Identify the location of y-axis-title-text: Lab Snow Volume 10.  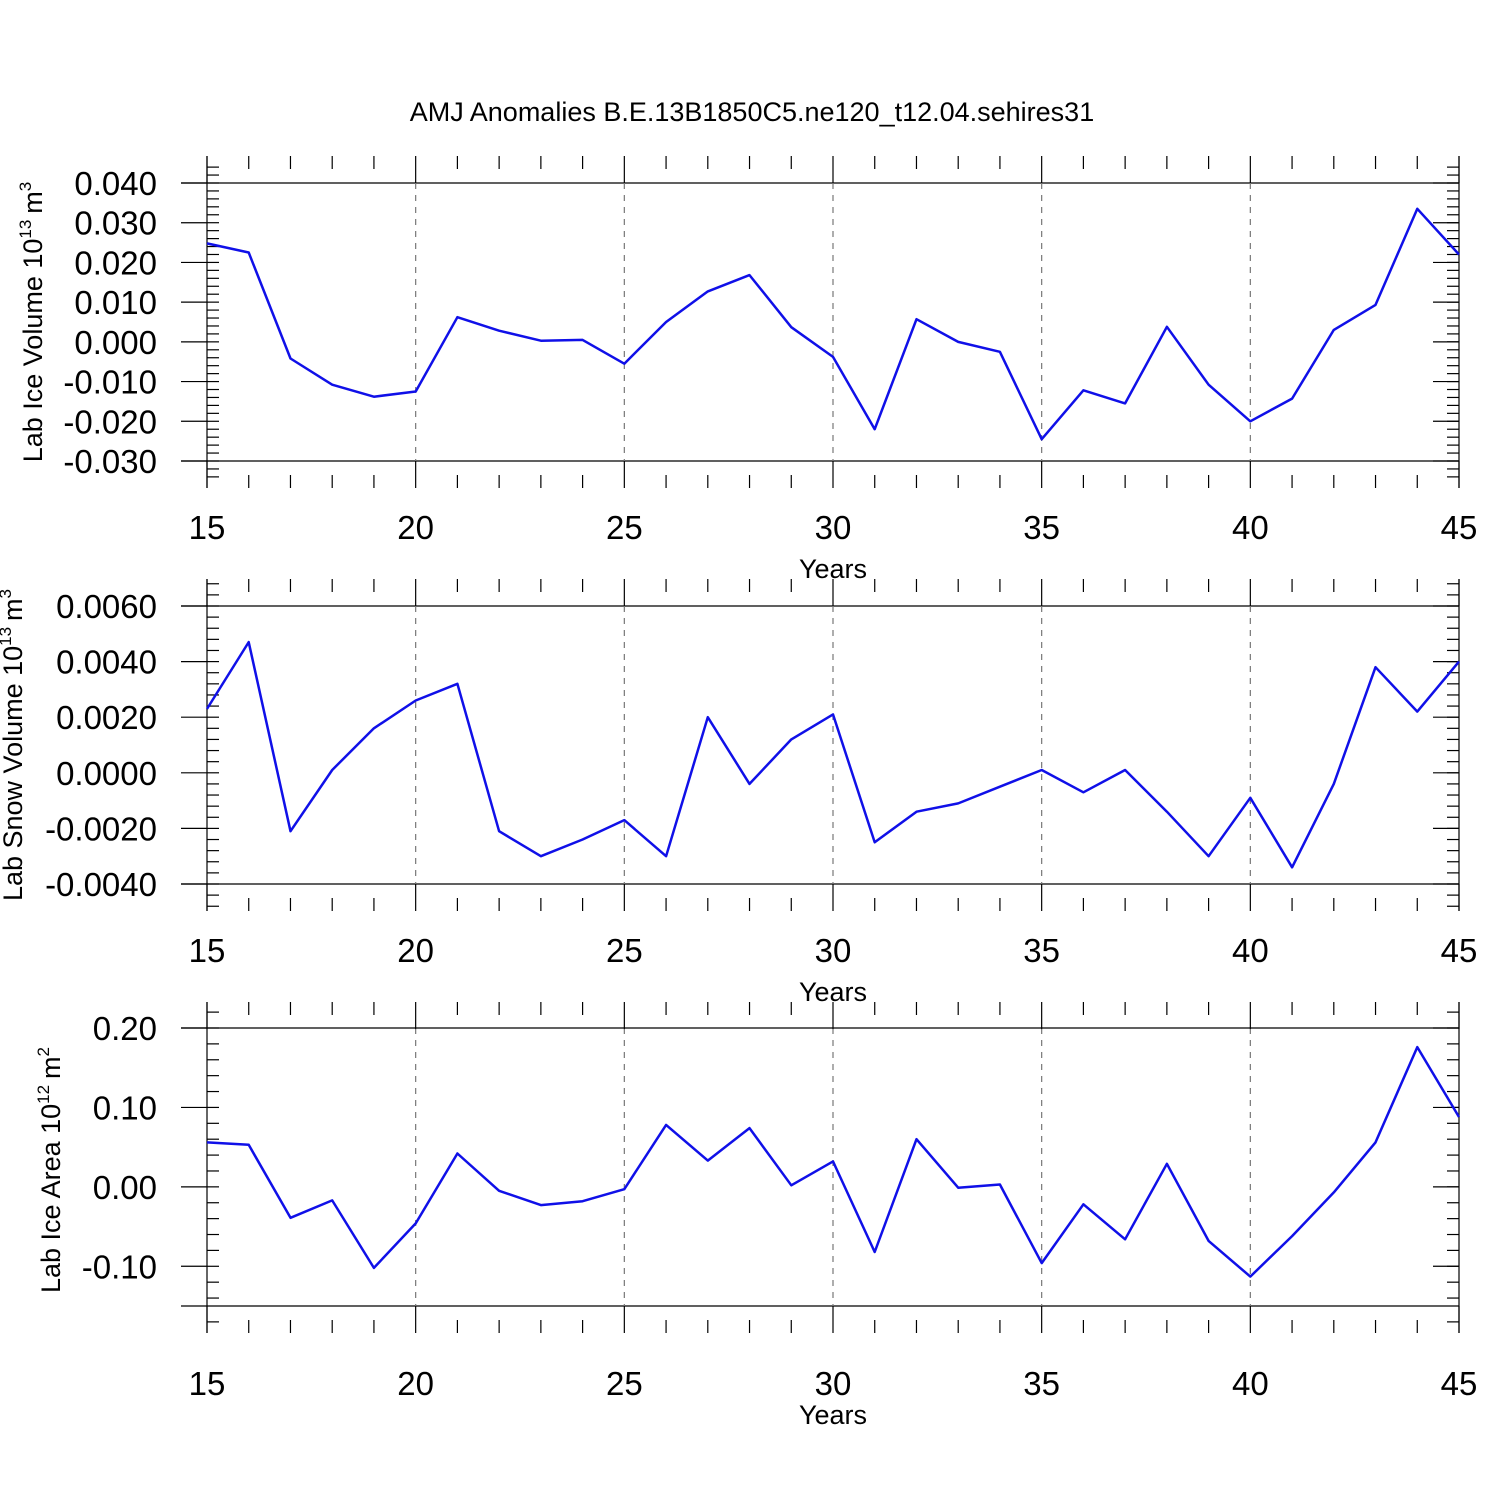
(14, 773).